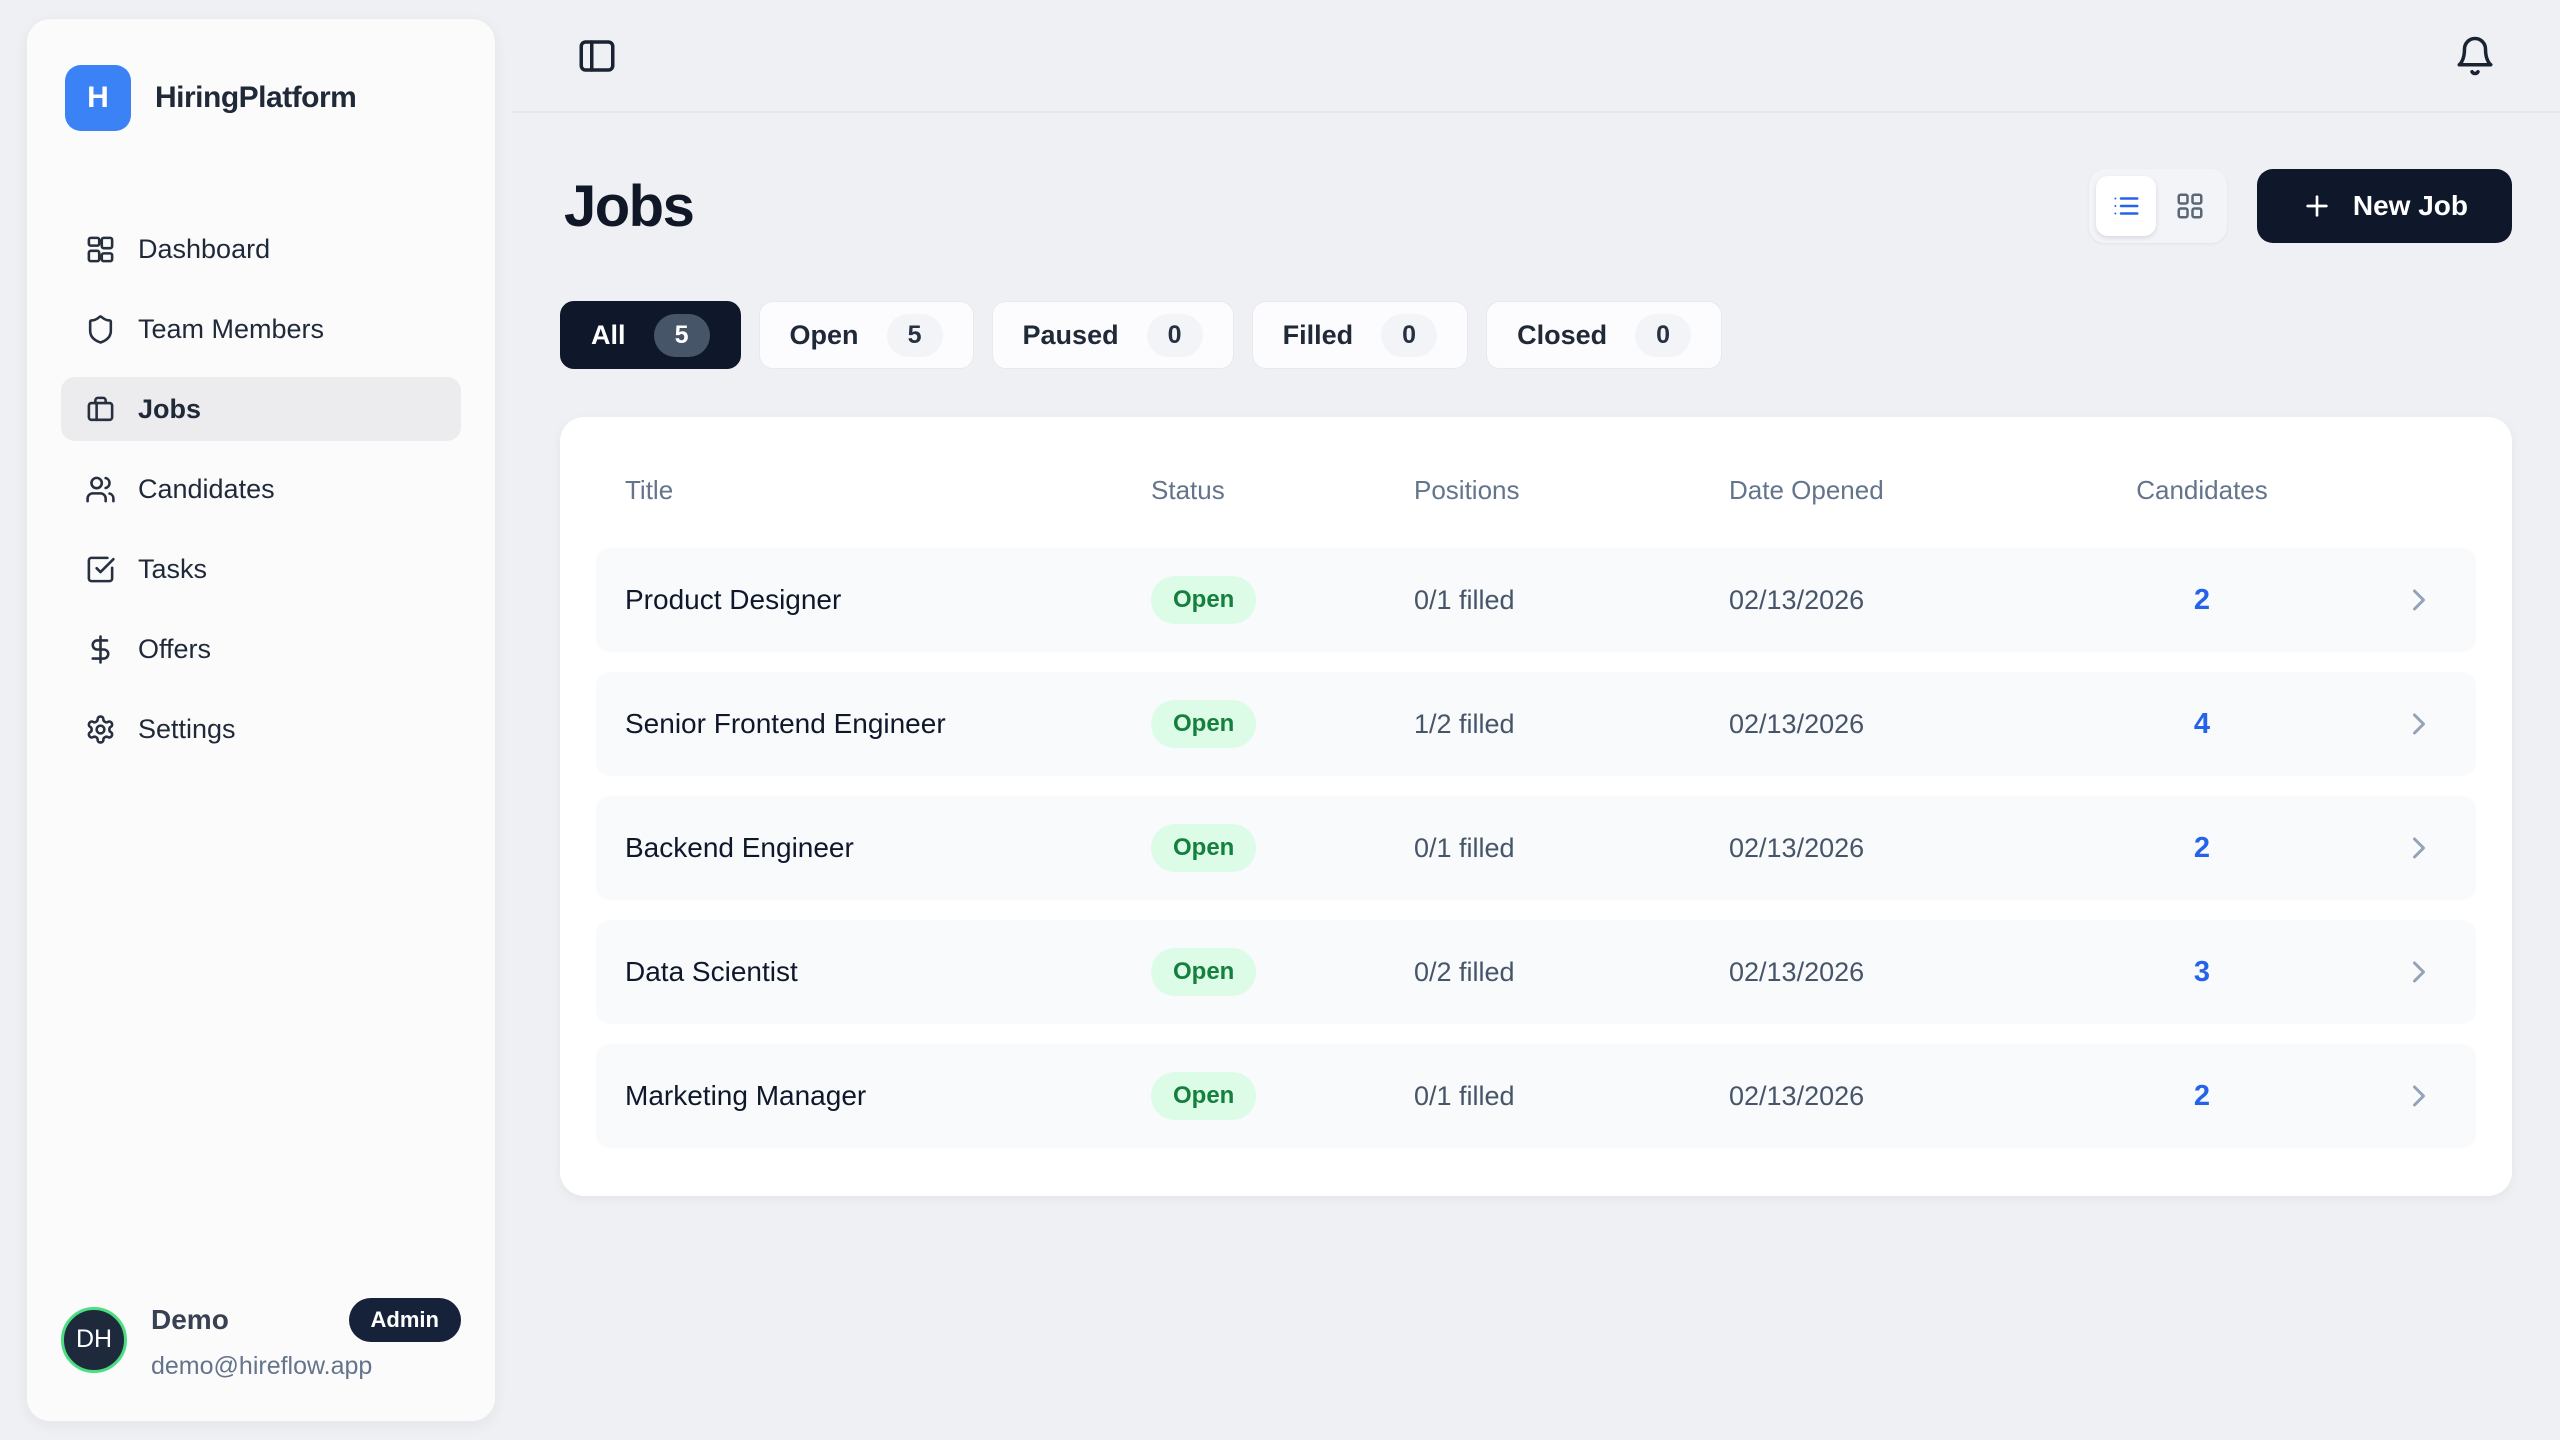 This screenshot has width=2560, height=1440. Describe the element at coordinates (629, 206) in the screenshot. I see `page-title: Jobs` at that location.